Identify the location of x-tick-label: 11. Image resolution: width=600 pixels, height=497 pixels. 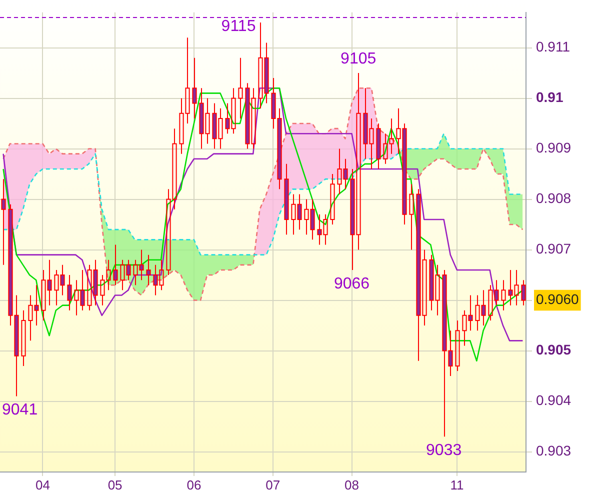
(457, 484).